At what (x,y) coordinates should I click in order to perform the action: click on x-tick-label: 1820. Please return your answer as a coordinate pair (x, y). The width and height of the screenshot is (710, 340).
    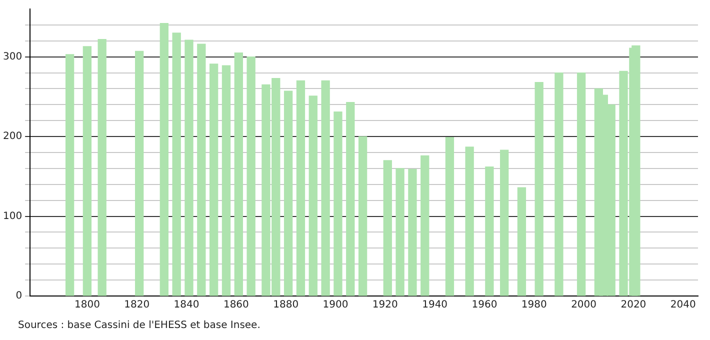
    Looking at the image, I should click on (137, 305).